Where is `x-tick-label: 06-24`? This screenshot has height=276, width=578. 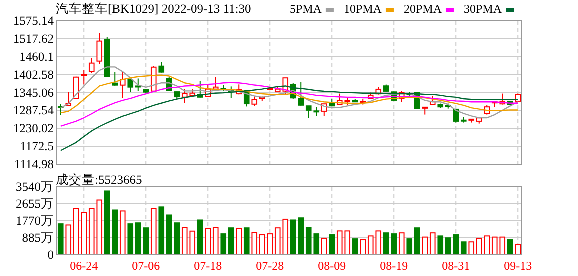 x-tick-label: 06-24 is located at coordinates (84, 266).